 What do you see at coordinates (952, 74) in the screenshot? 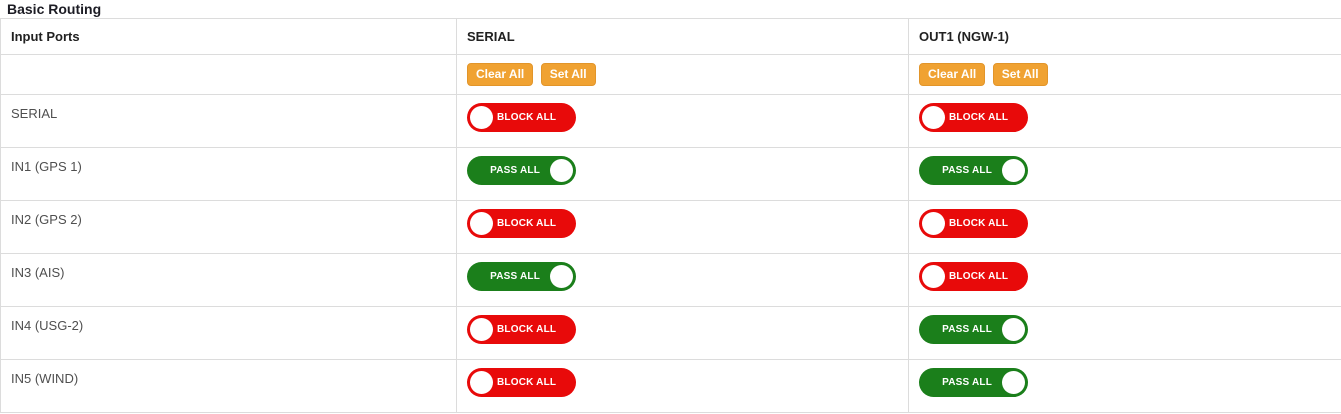
I see `out1-clear-all-button: Clear All` at bounding box center [952, 74].